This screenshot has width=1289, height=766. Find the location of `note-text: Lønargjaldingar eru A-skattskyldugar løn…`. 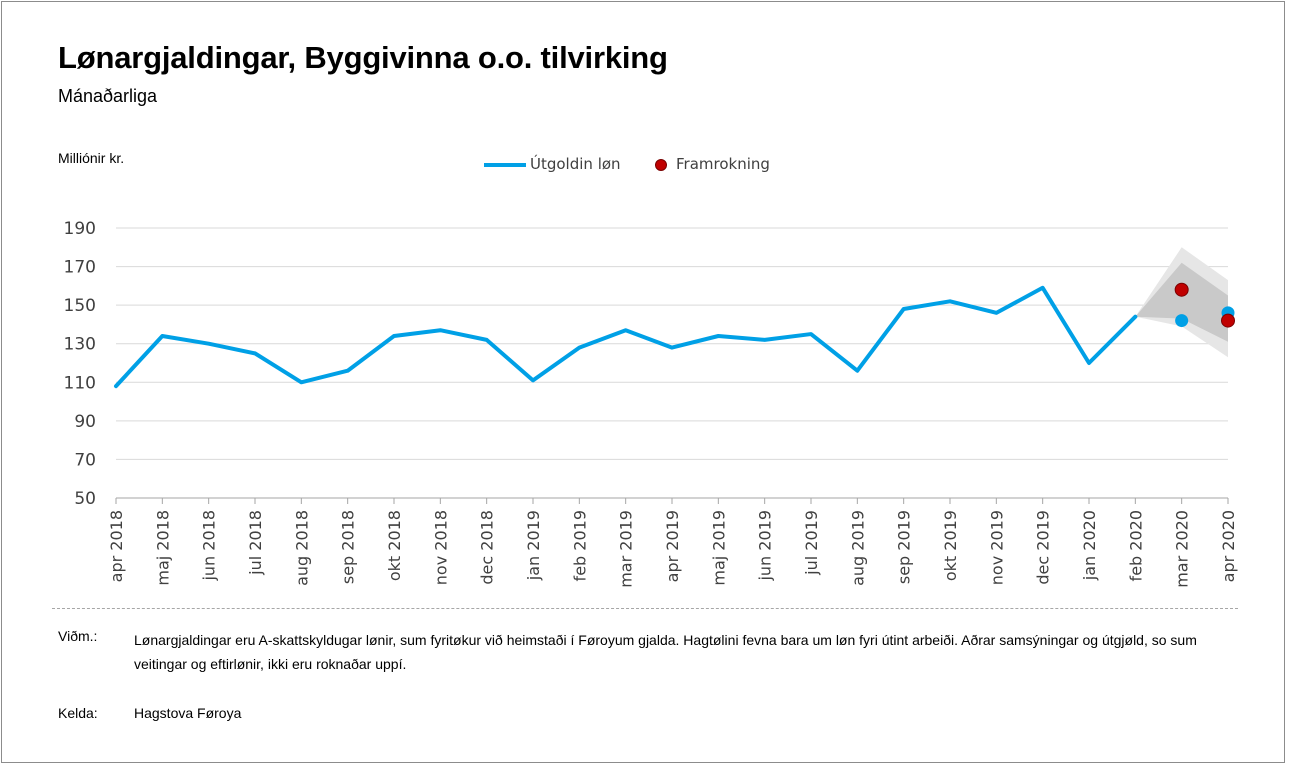

note-text: Lønargjaldingar eru A-skattskyldugar løn… is located at coordinates (665, 652).